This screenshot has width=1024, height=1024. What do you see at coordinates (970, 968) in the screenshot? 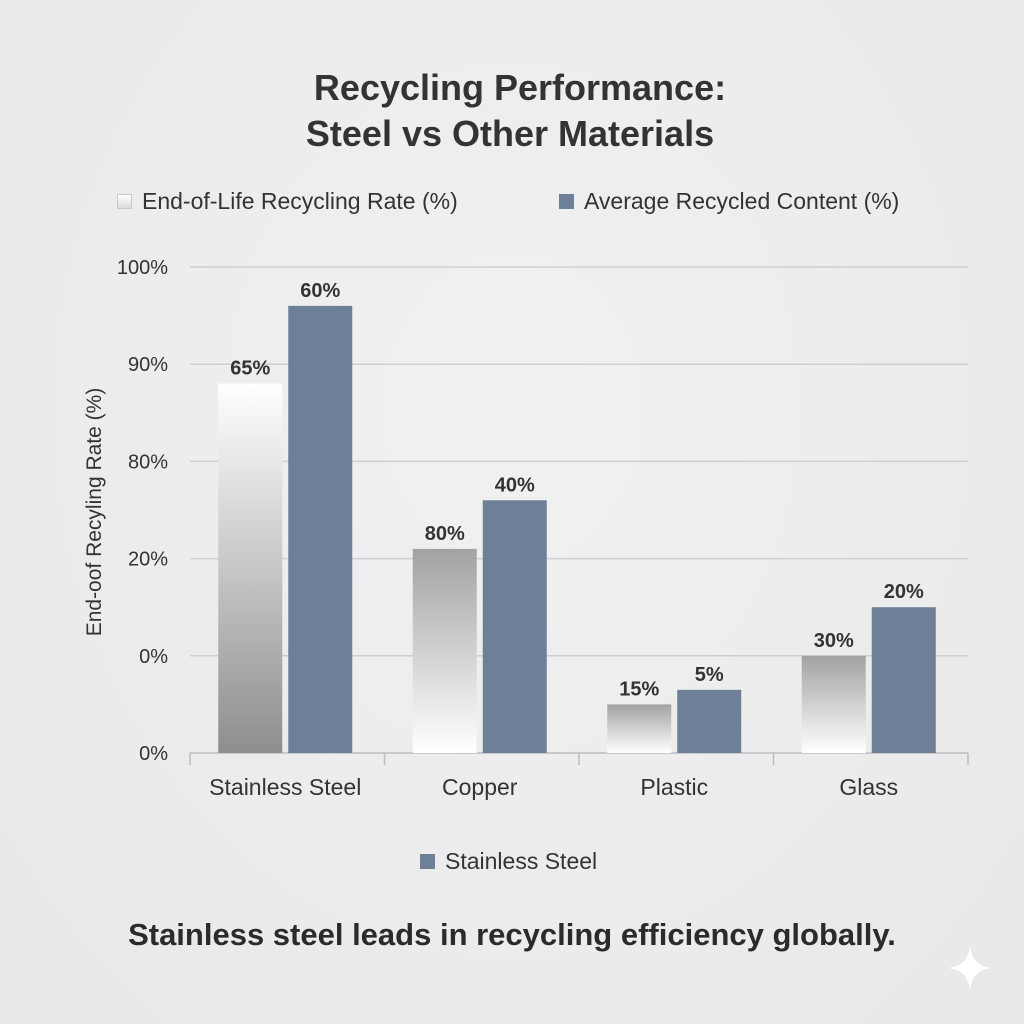
I see `sparkle-icon` at bounding box center [970, 968].